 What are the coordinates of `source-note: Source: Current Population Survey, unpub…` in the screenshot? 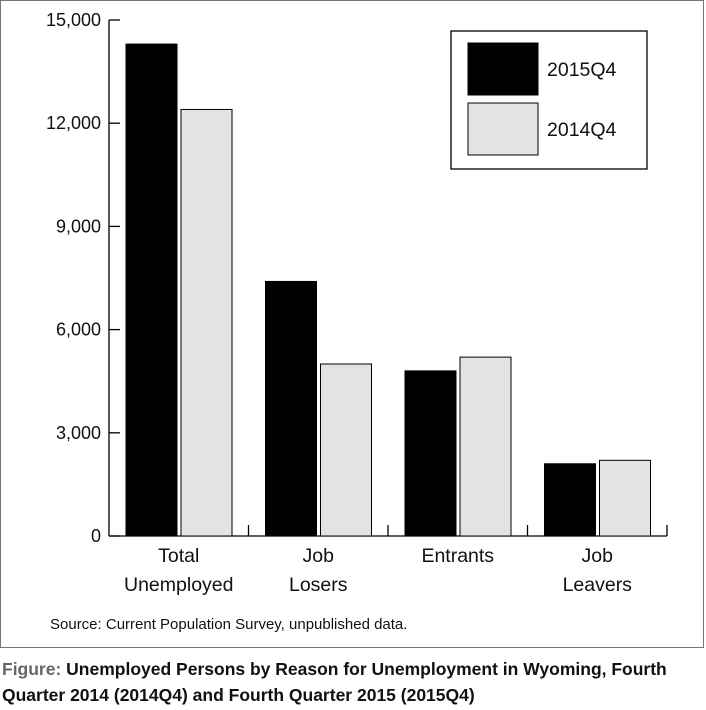 It's located at (229, 624).